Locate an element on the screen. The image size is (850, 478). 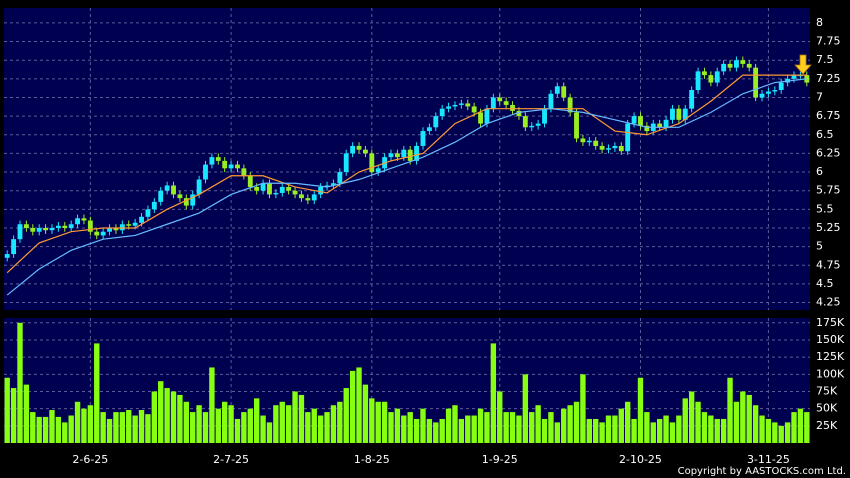
x-tick-label: 2-10-25 is located at coordinates (640, 459).